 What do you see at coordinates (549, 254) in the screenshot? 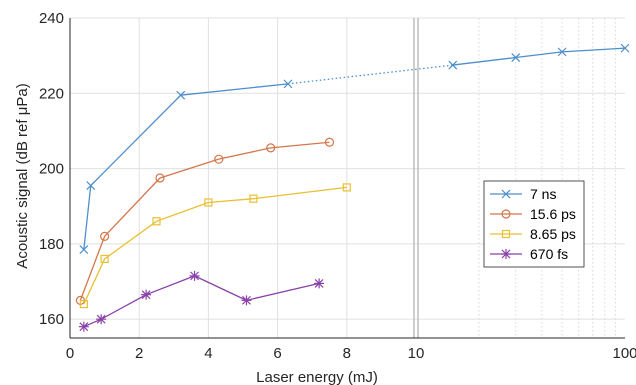
I see `legend-label: 670 fs` at bounding box center [549, 254].